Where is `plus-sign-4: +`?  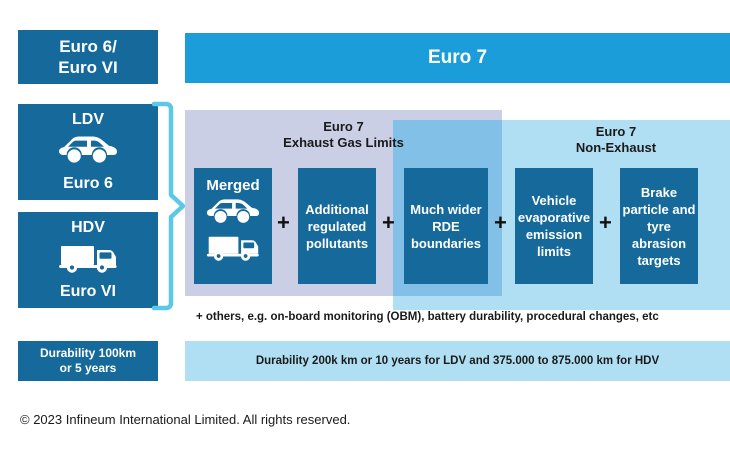
plus-sign-4: + is located at coordinates (605, 222).